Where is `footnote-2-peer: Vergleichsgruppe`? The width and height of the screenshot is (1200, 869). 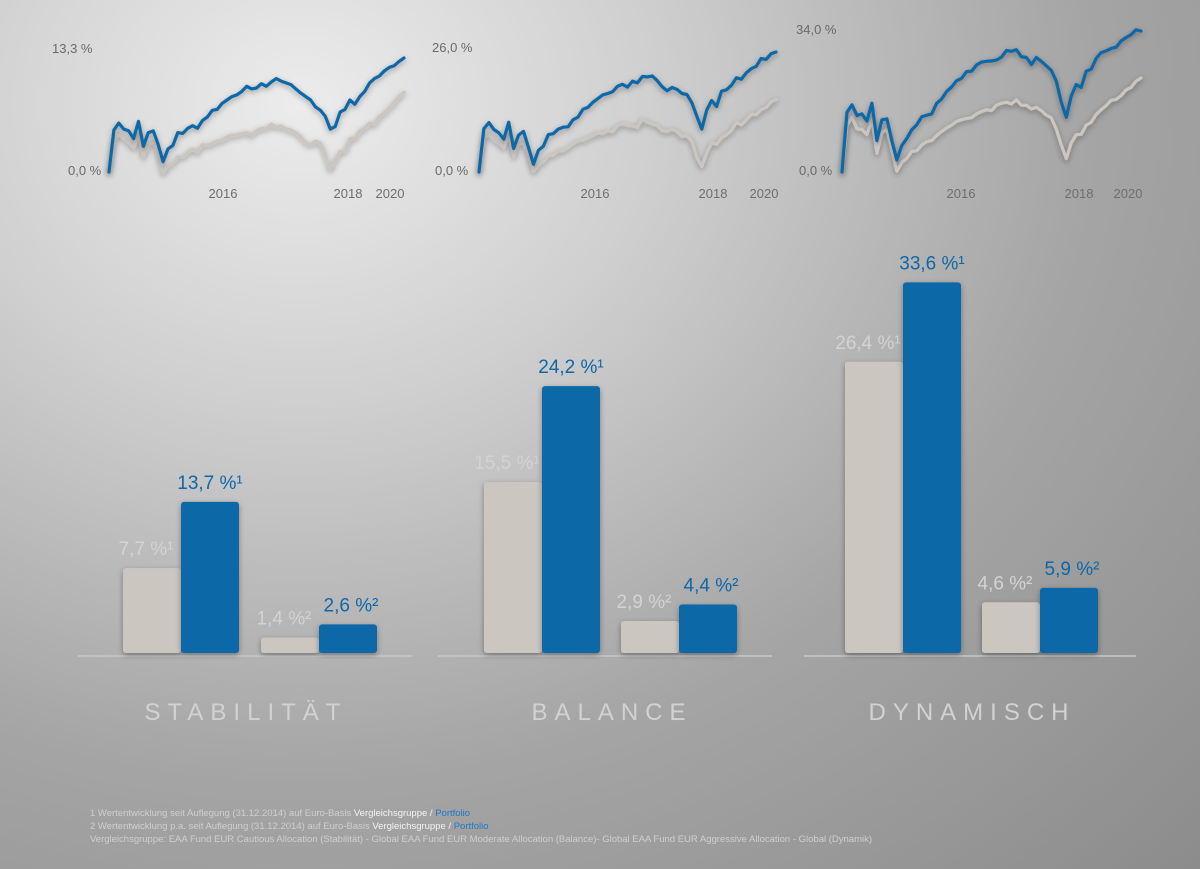 footnote-2-peer: Vergleichsgruppe is located at coordinates (409, 826).